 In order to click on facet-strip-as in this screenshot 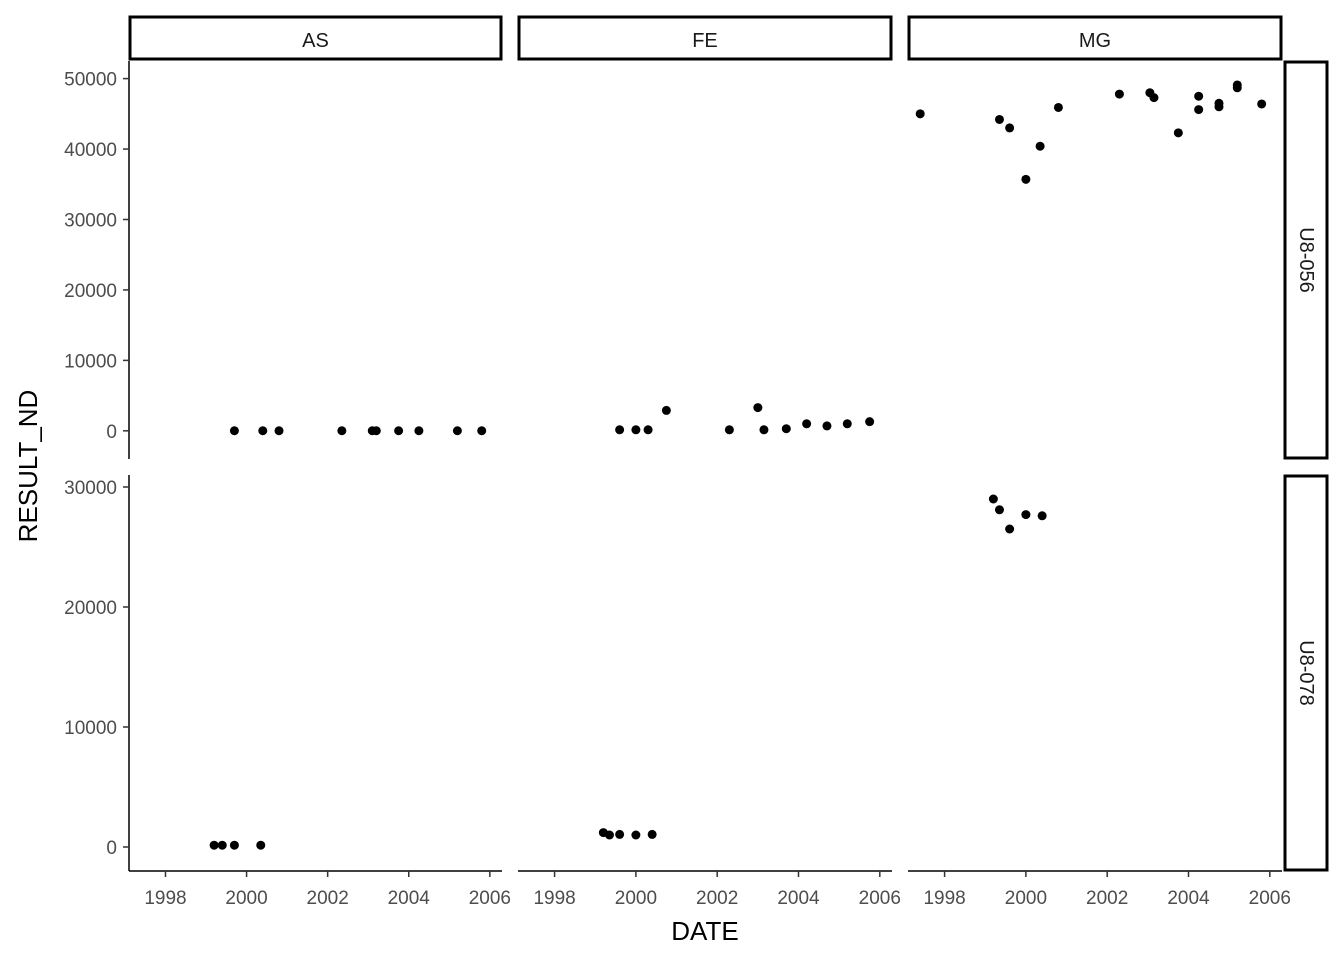, I will do `click(315, 38)`.